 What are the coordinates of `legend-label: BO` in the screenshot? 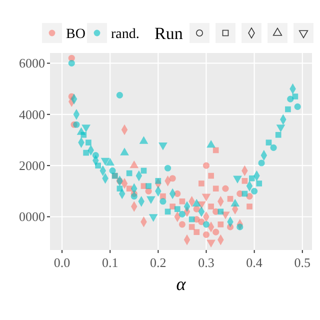 It's located at (76, 34).